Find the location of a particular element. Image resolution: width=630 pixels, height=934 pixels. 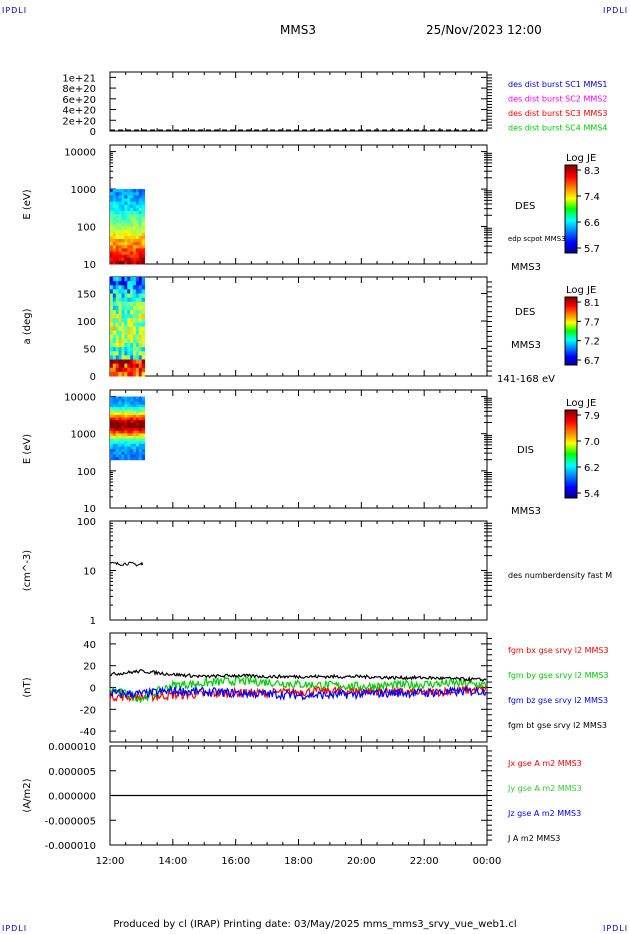

density-ytick-label: 1 is located at coordinates (93, 621).